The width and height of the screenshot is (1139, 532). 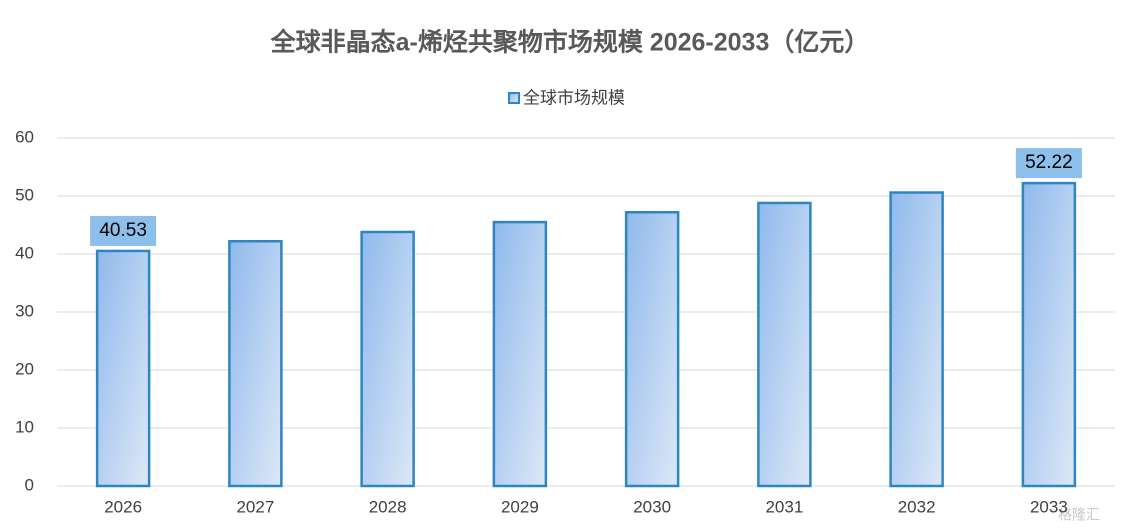 What do you see at coordinates (1079, 515) in the screenshot?
I see `watermark: 格隆汇` at bounding box center [1079, 515].